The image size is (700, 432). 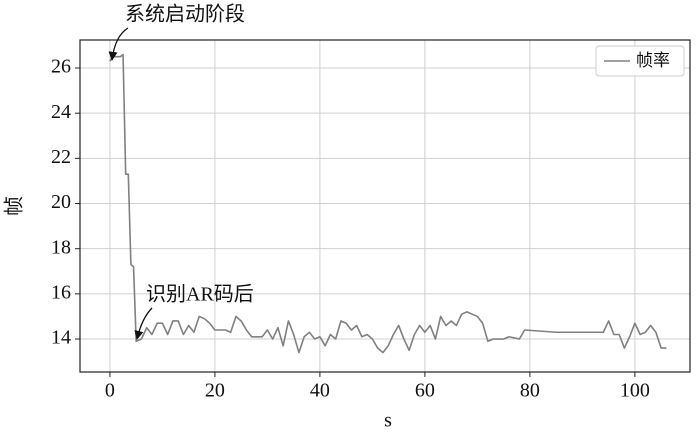 What do you see at coordinates (320, 391) in the screenshot?
I see `x-tick-label: 40` at bounding box center [320, 391].